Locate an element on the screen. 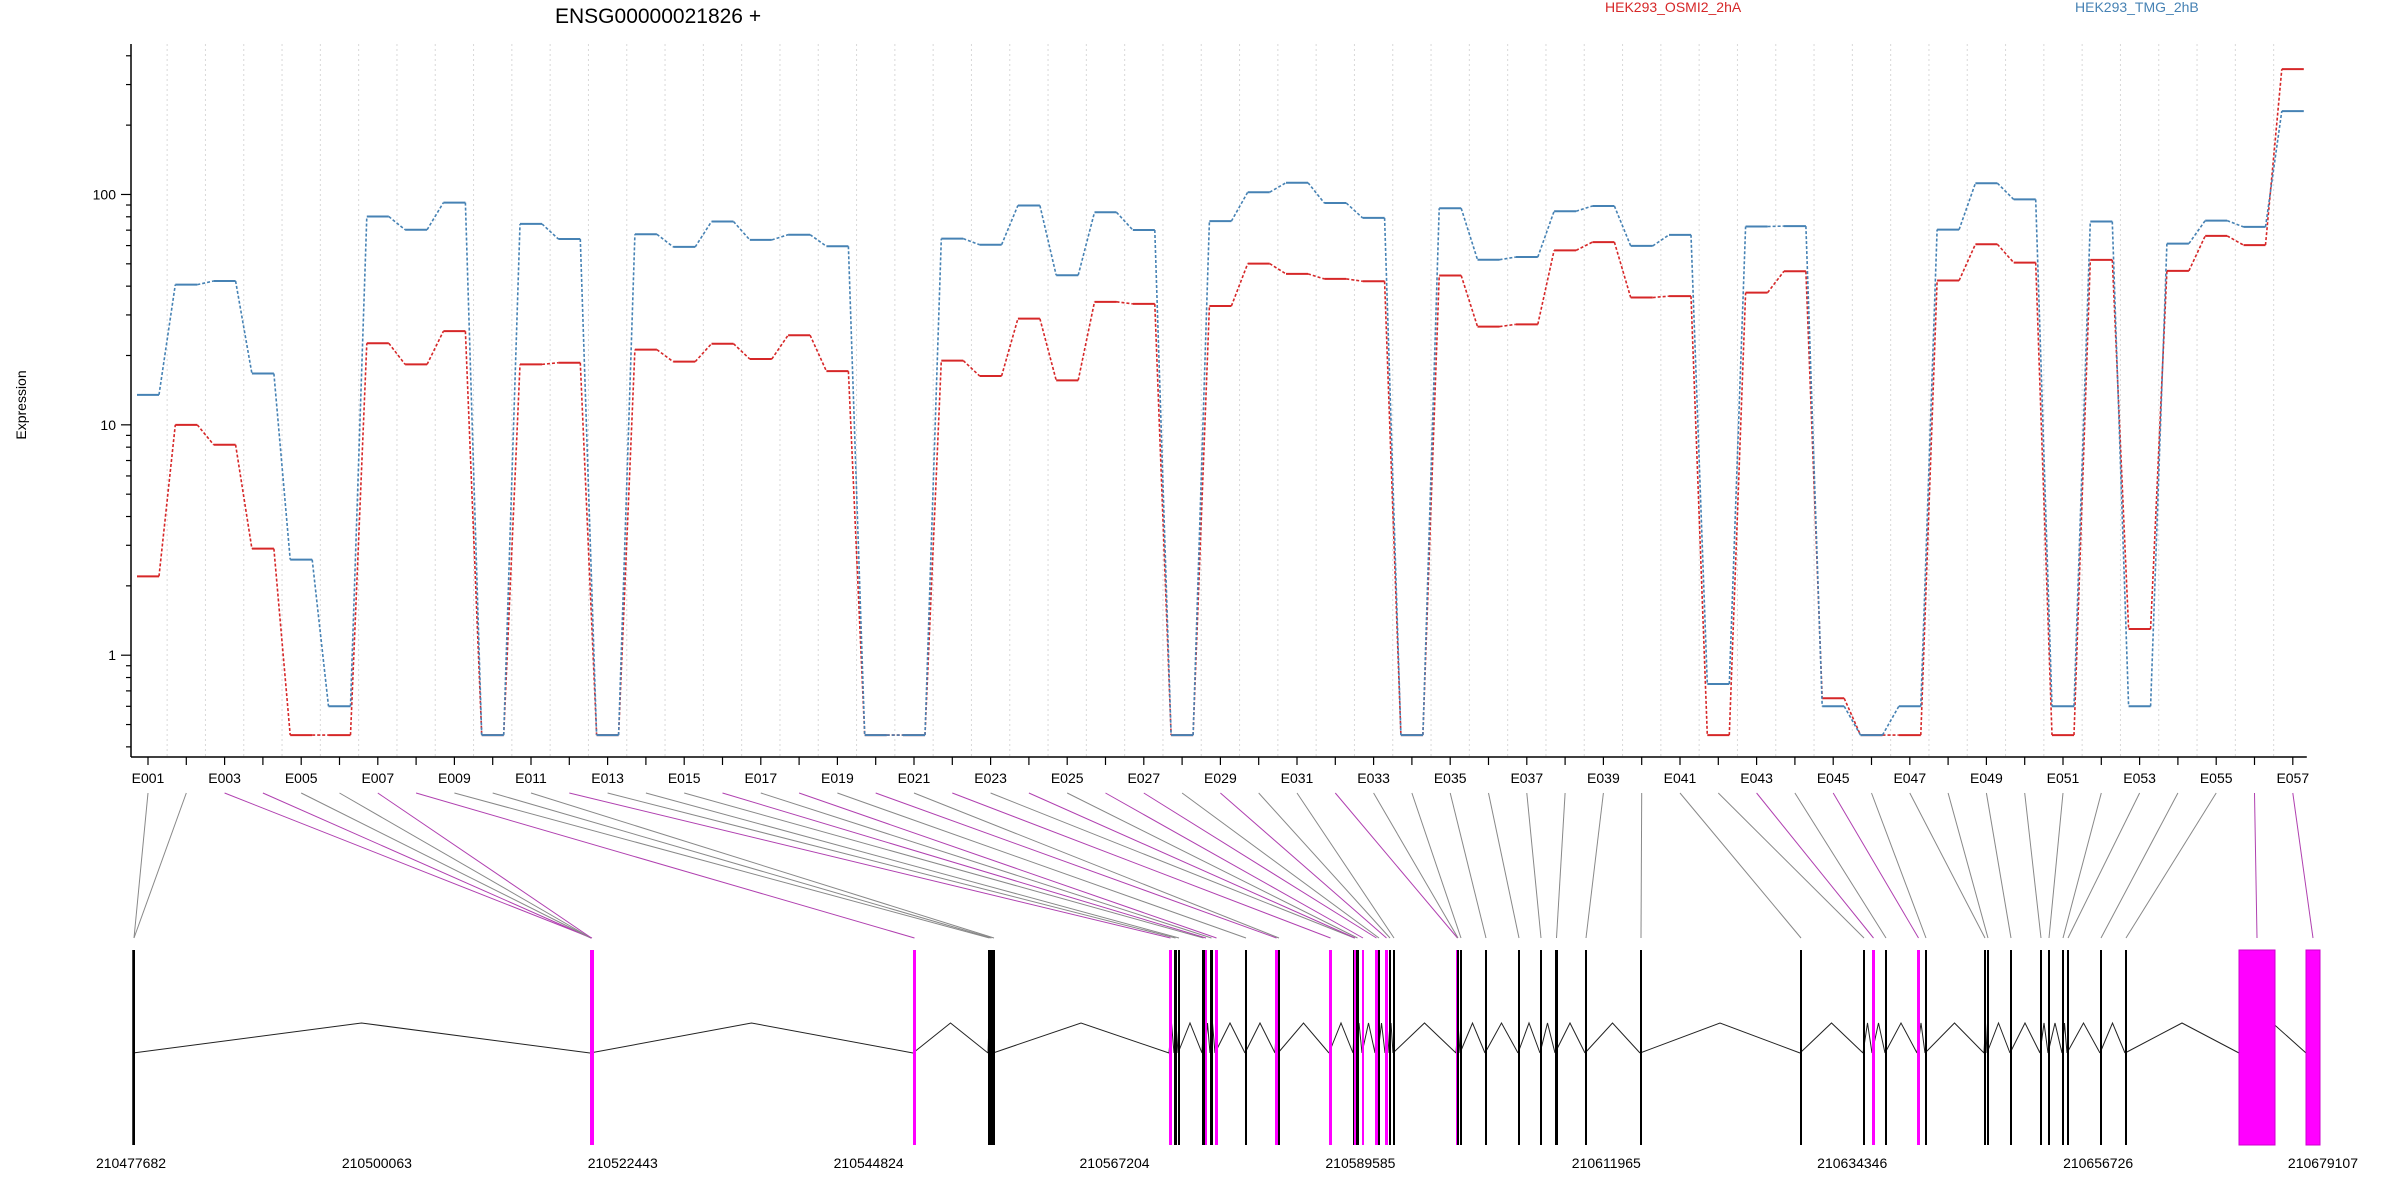 This screenshot has width=2400, height=1200. x-tick-label: E043 is located at coordinates (1756, 778).